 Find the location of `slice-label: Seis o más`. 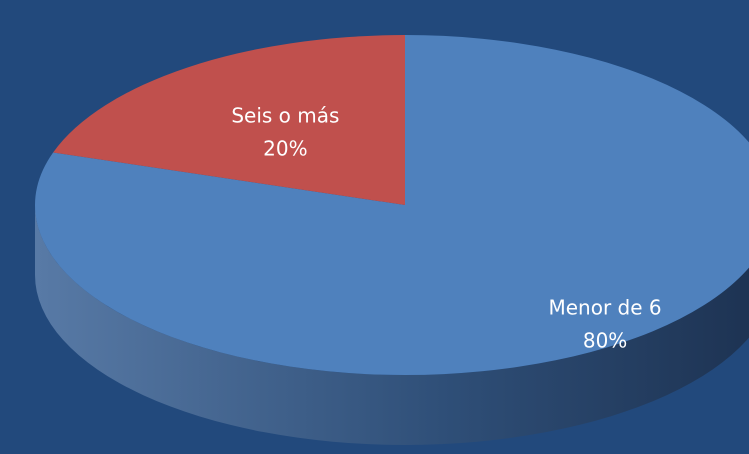

slice-label: Seis o más is located at coordinates (285, 116).